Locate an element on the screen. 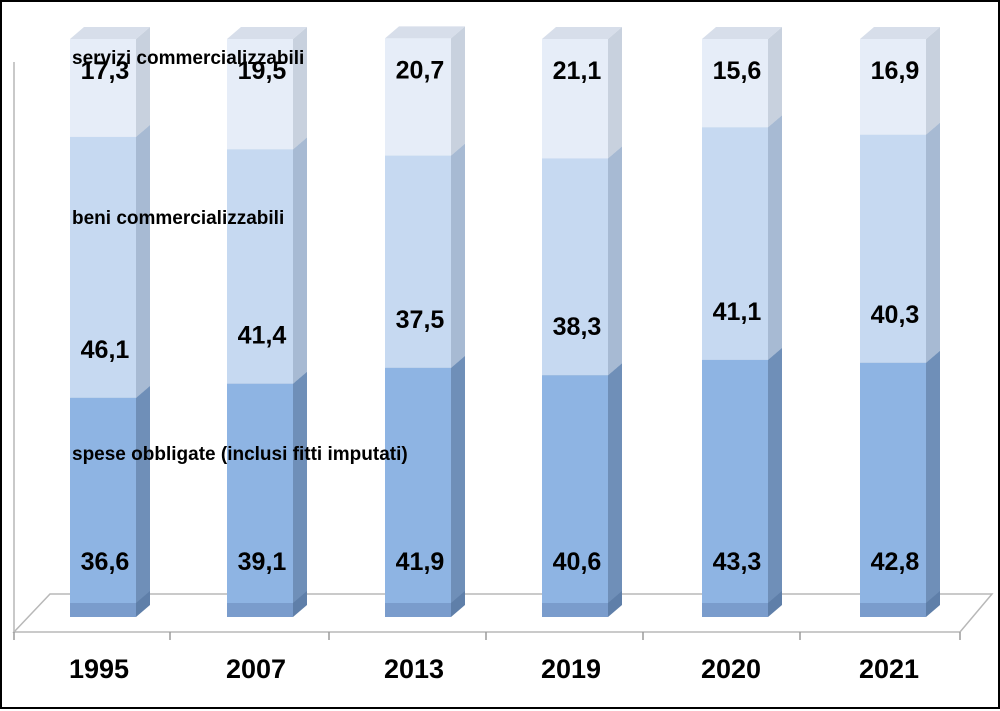 This screenshot has height=711, width=1000. value-label-servizi-2021: 16,9 is located at coordinates (895, 71).